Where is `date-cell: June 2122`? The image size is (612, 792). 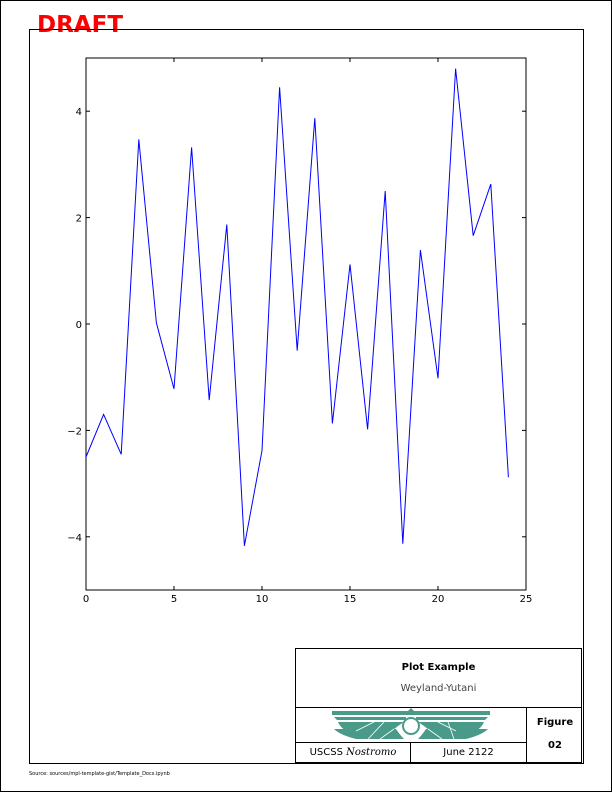
date-cell: June 2122 is located at coordinates (468, 752).